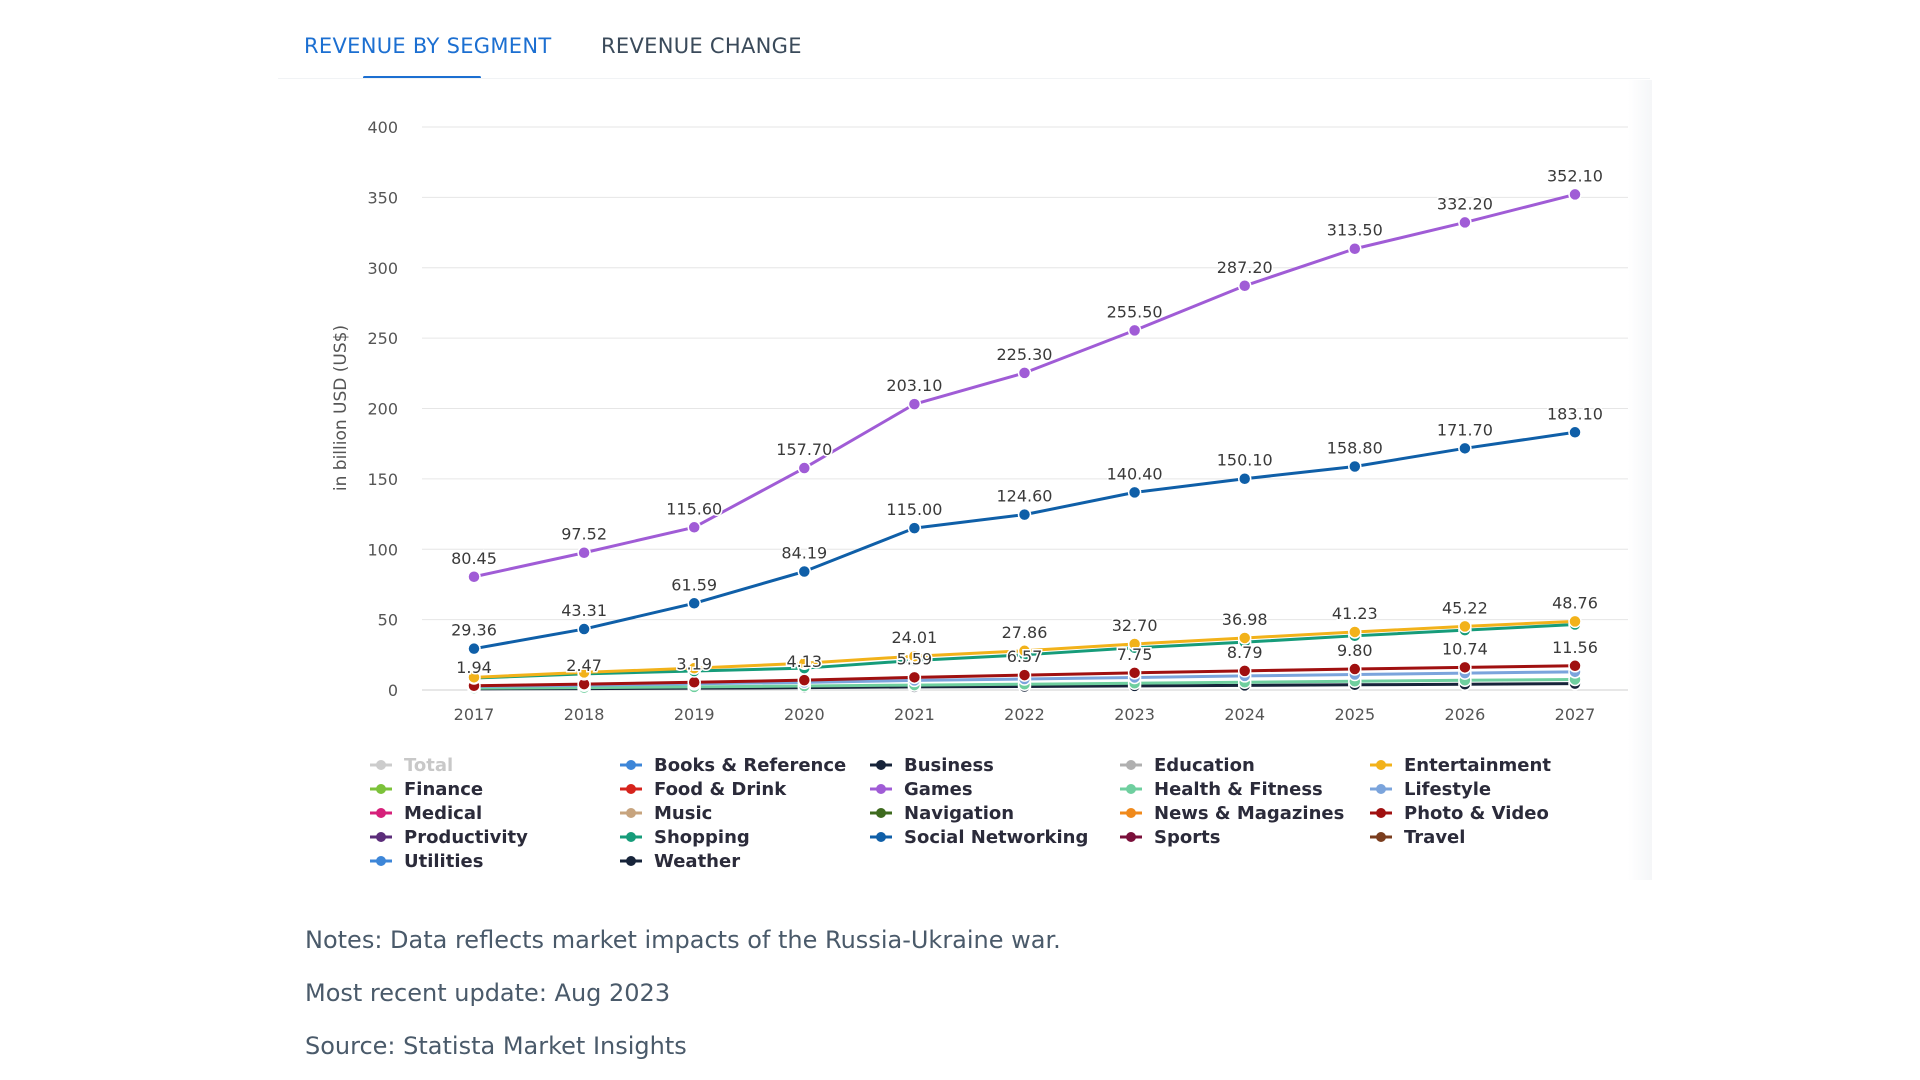  What do you see at coordinates (914, 714) in the screenshot?
I see `x-tick-label: 2021` at bounding box center [914, 714].